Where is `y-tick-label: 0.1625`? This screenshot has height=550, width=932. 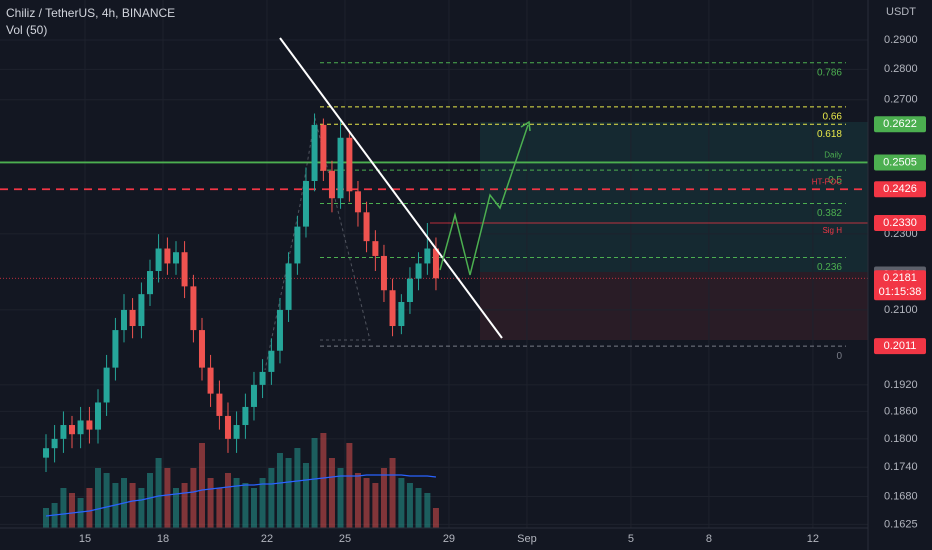
y-tick-label: 0.1625 is located at coordinates (901, 524).